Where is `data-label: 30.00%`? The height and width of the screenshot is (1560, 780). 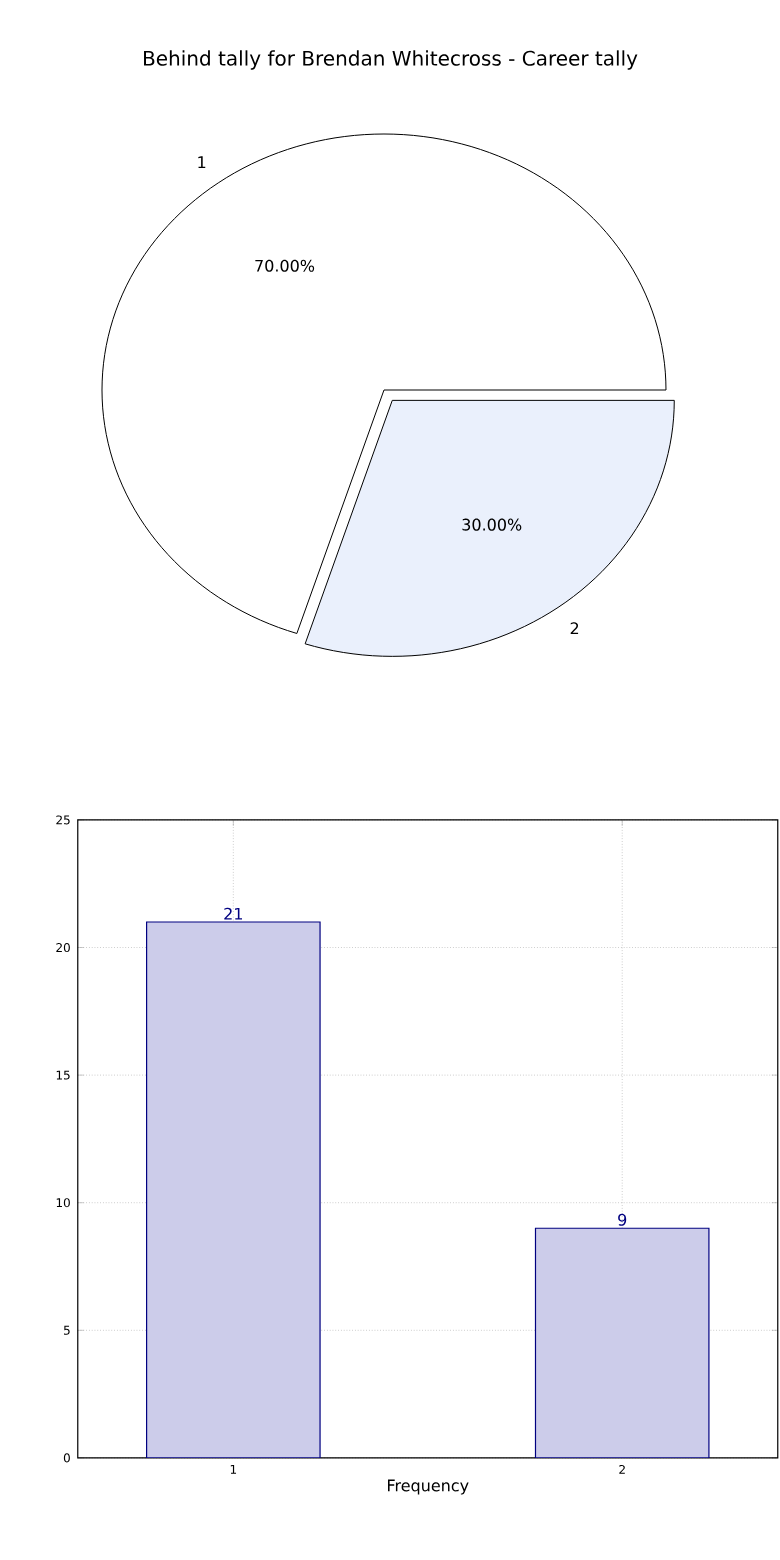
data-label: 30.00% is located at coordinates (492, 524).